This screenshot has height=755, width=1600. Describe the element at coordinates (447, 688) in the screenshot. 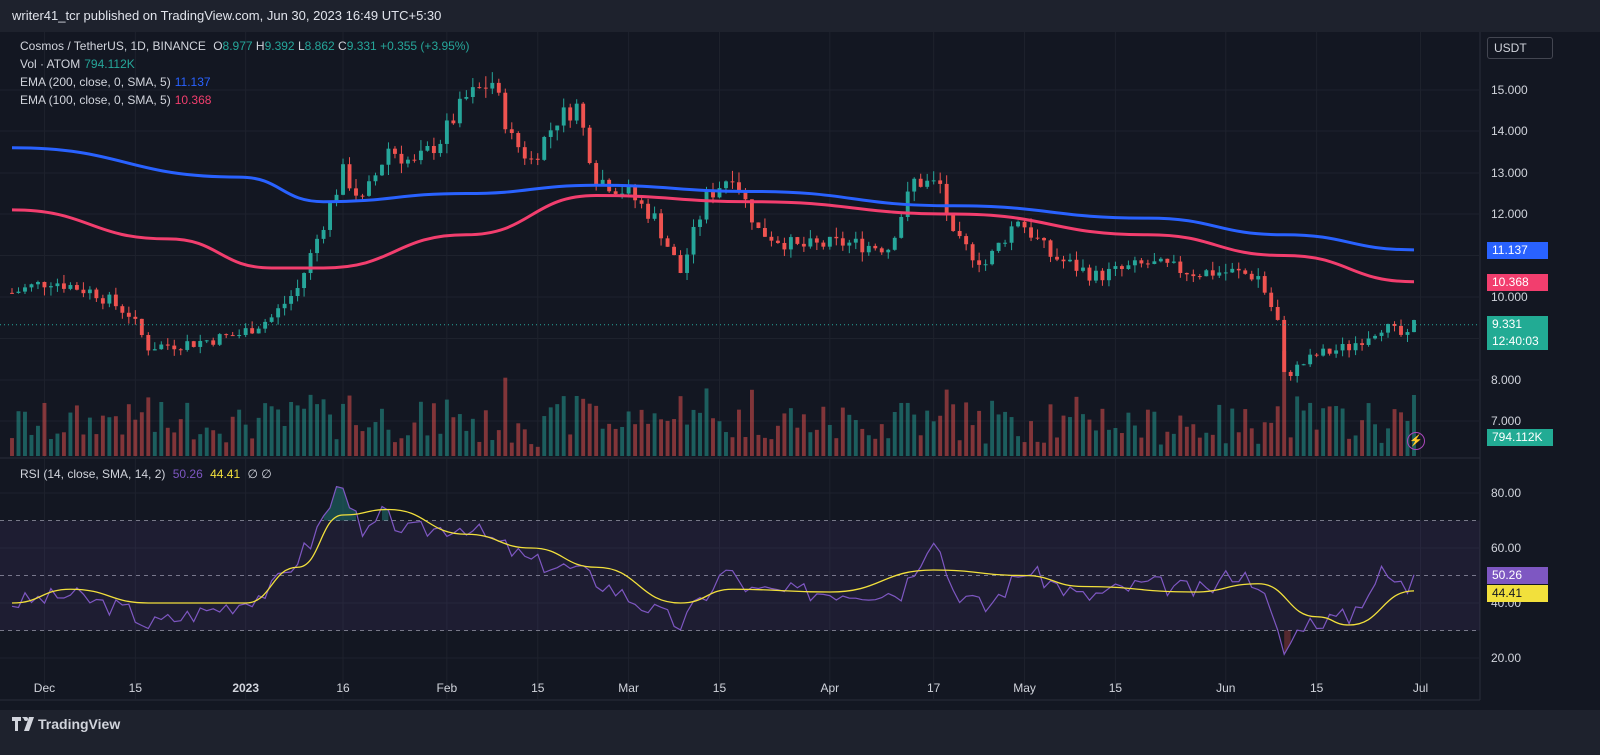

I see `time-tick-label: Feb` at that location.